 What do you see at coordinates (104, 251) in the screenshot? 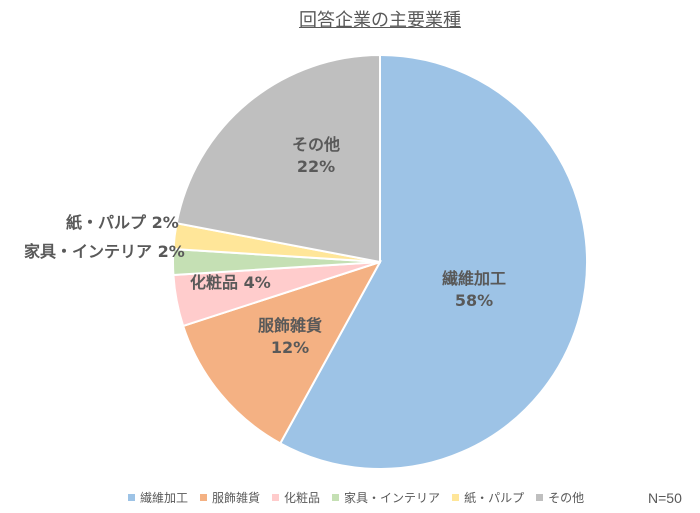
I see `slice-label-3: 家具・インテリア 2%` at bounding box center [104, 251].